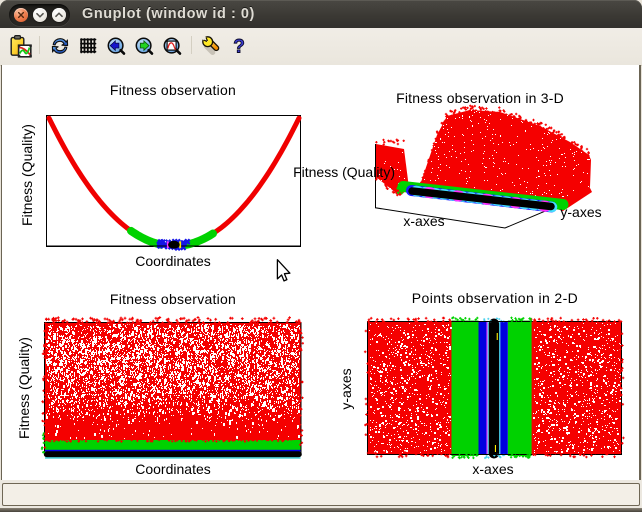 This screenshot has width=642, height=512. Describe the element at coordinates (495, 298) in the screenshot. I see `svg-text: Points observation in 2-D` at that location.